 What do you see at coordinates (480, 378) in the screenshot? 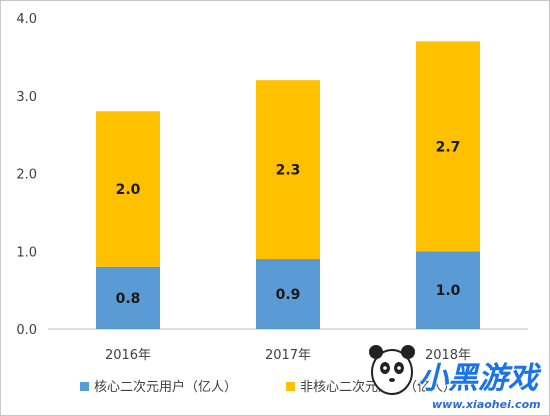
I see `watermark-text: 小黑游戏` at bounding box center [480, 378].